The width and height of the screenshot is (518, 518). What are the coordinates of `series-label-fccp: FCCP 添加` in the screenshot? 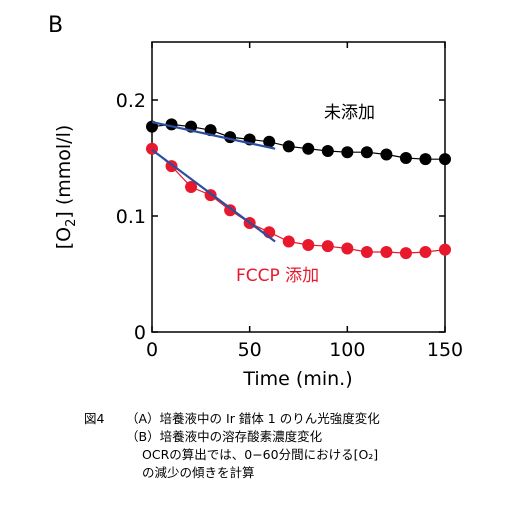 It's located at (277, 276).